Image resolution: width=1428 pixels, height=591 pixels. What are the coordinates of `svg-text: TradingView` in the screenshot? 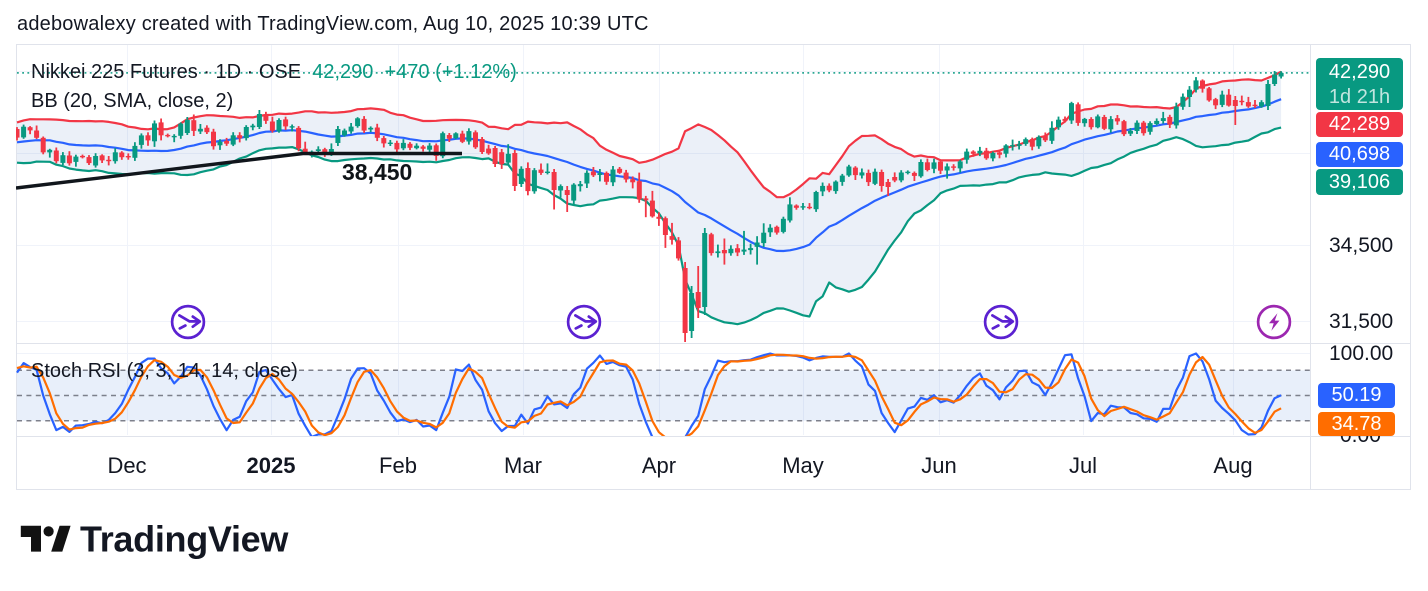 It's located at (184, 539).